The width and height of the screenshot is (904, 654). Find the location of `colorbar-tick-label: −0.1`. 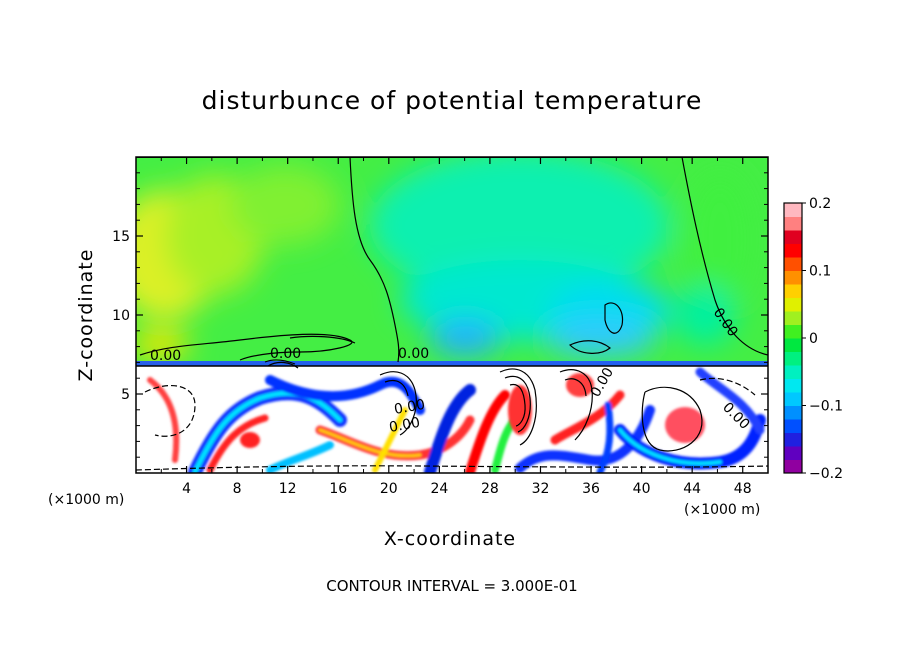

colorbar-tick-label: −0.1 is located at coordinates (826, 407).